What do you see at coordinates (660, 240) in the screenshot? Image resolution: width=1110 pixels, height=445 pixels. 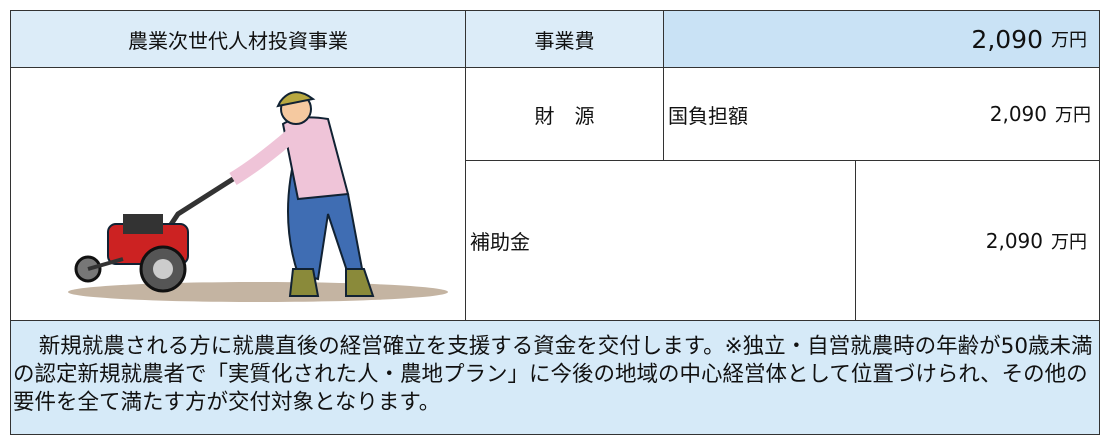 I see `subsidy-label-cell: 補助金` at bounding box center [660, 240].